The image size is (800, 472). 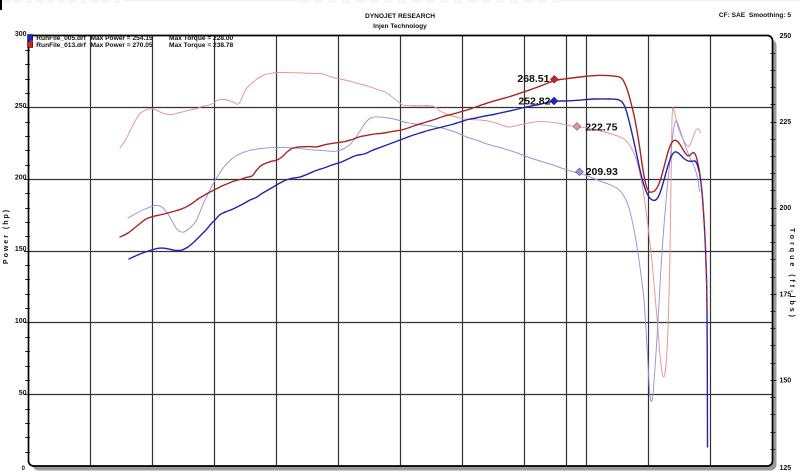 I want to click on svg-text: 225, so click(x=786, y=122).